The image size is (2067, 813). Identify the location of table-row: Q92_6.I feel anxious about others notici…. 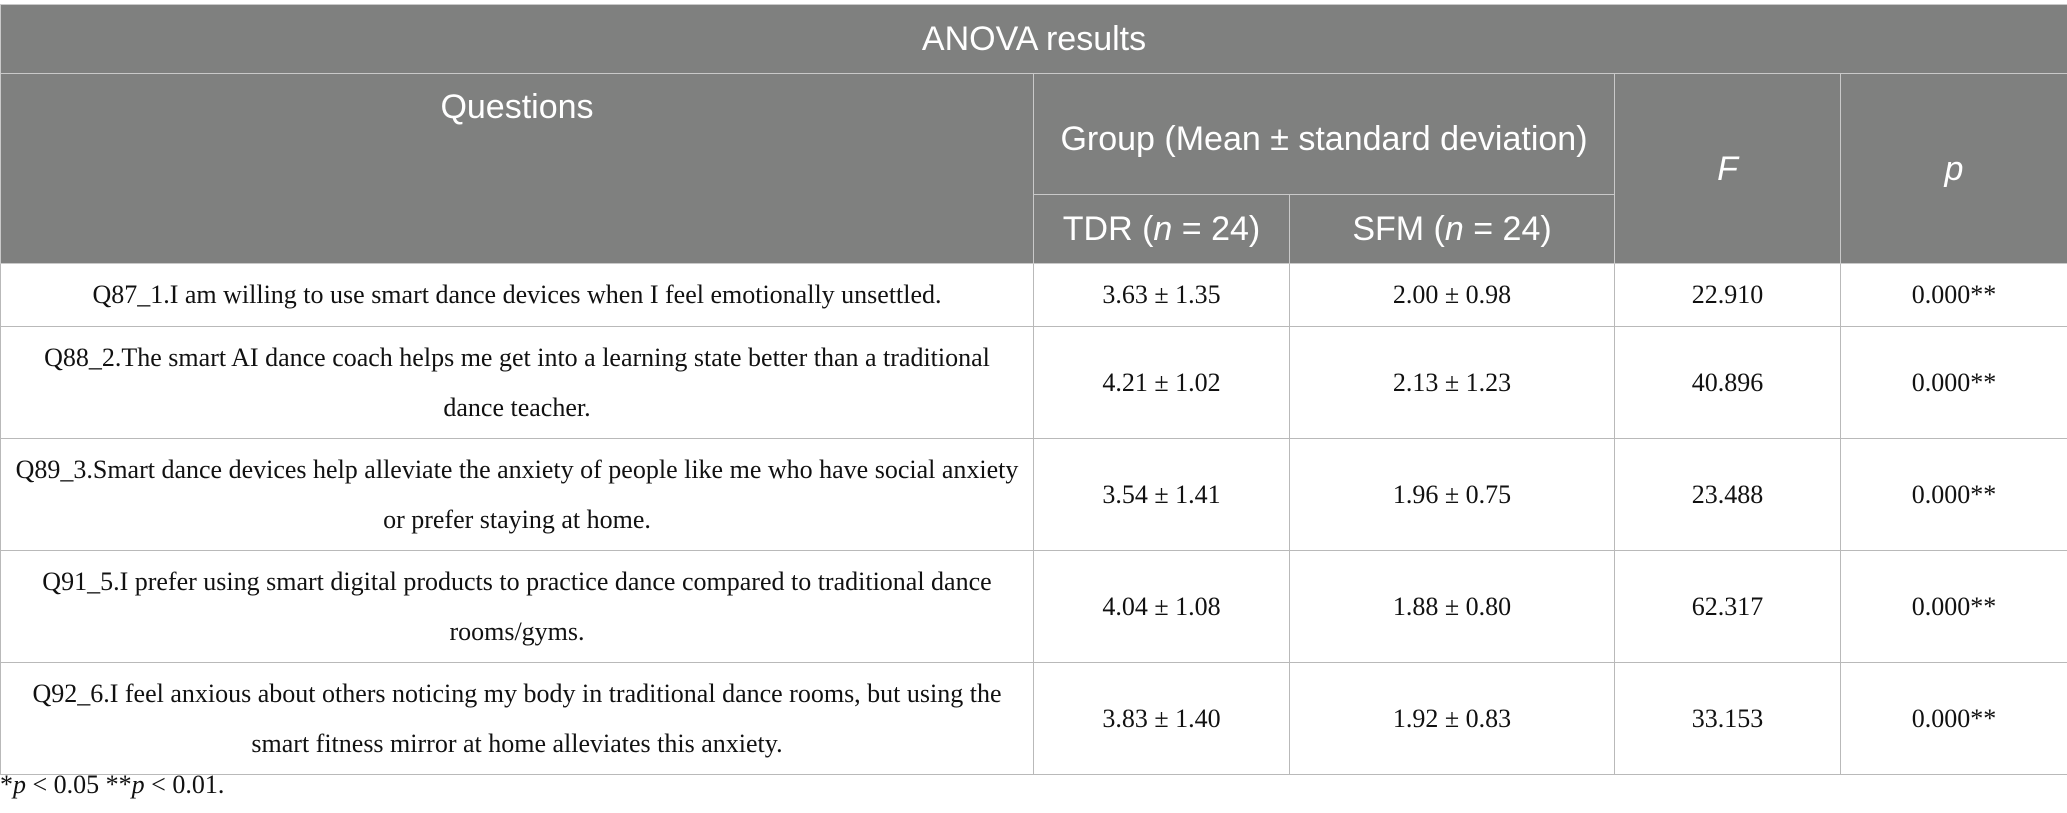
(1033, 718).